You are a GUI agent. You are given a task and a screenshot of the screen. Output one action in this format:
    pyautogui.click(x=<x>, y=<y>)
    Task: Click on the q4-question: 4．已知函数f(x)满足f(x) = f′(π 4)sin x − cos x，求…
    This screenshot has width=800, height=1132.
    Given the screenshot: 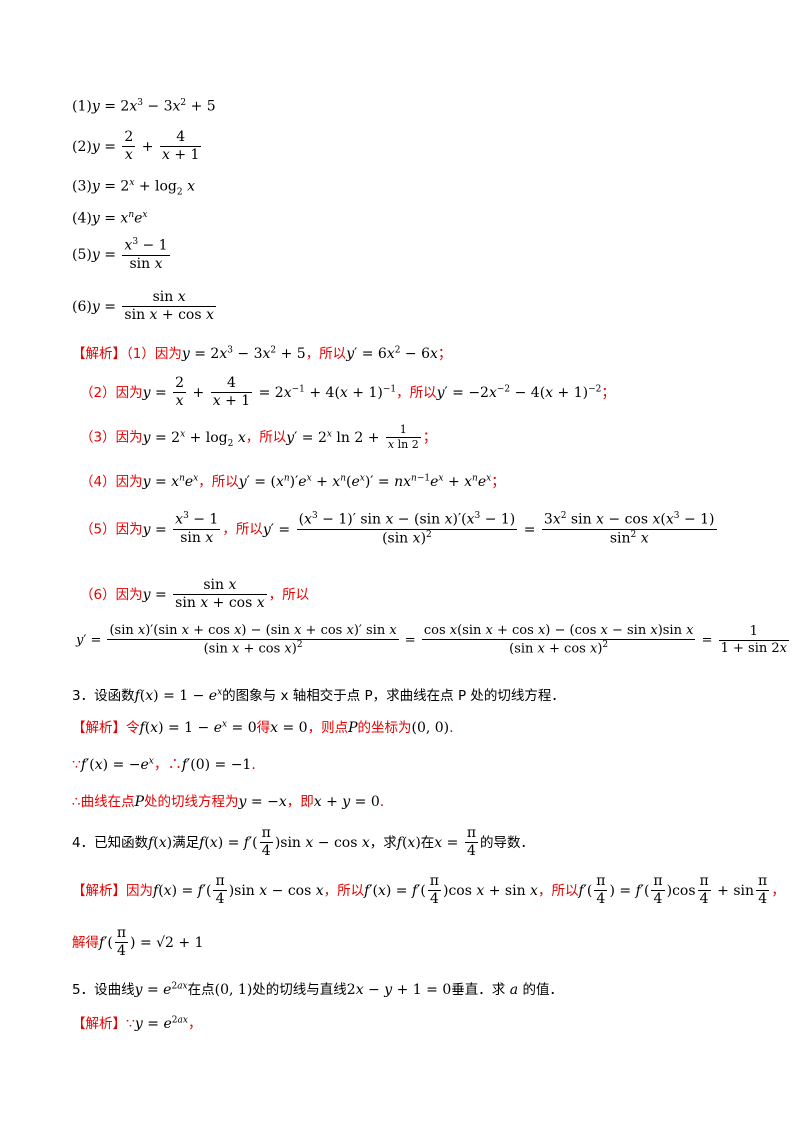 What is the action you would take?
    pyautogui.click(x=303, y=842)
    